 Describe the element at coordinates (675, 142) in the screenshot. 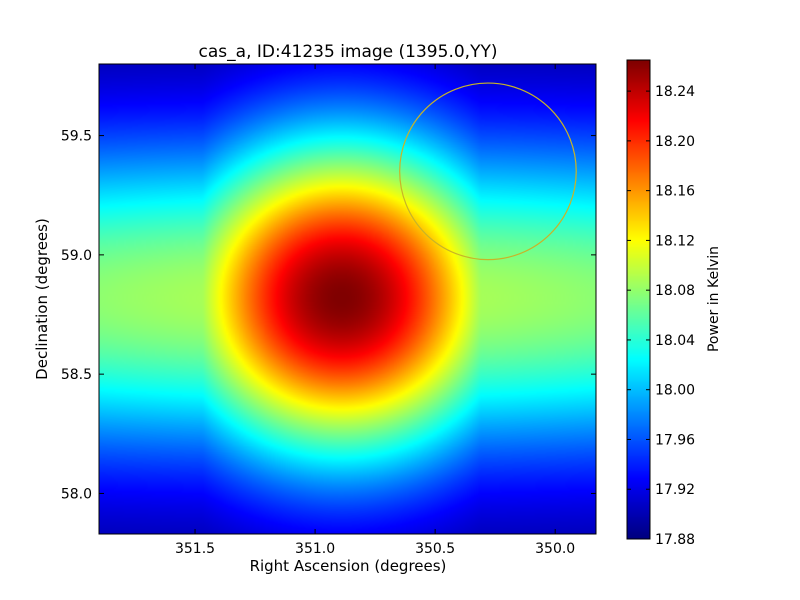

I see `colorbar-tick-label: 18.20` at that location.